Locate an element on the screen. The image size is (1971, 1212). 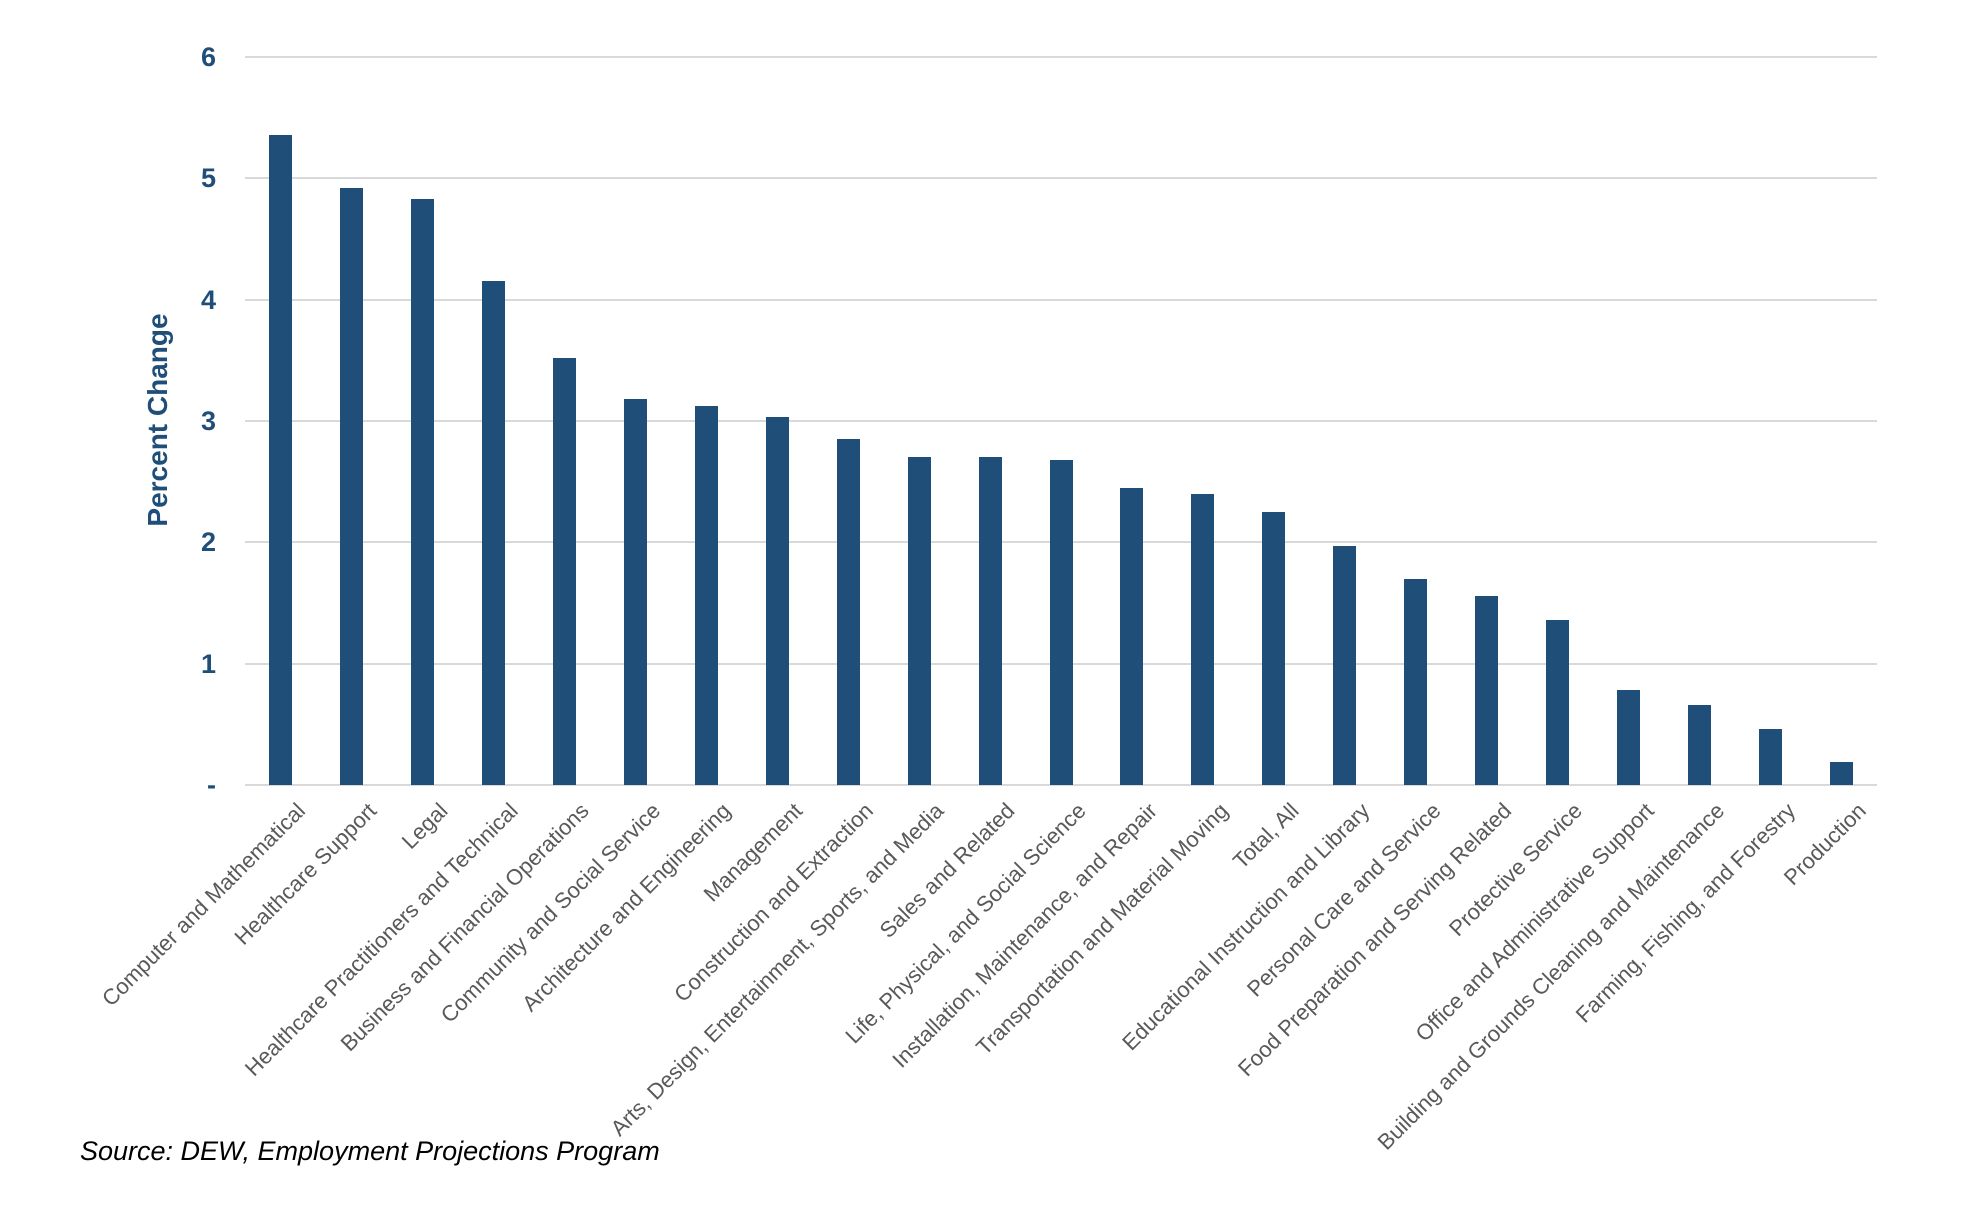
category-label: Legal is located at coordinates (424, 826).